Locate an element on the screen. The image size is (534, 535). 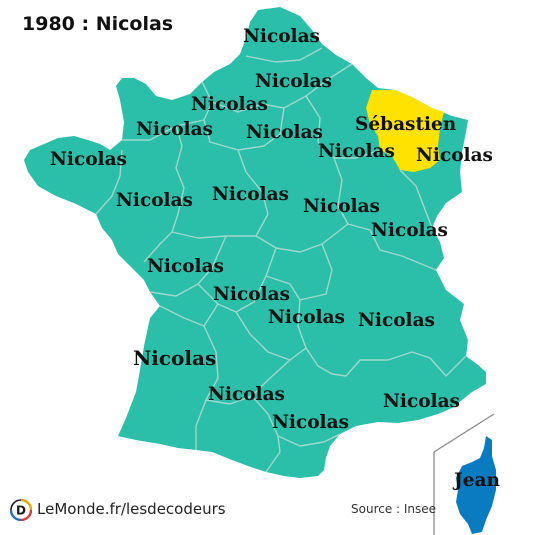
label-basse-normandie: Nicolas is located at coordinates (174, 129).